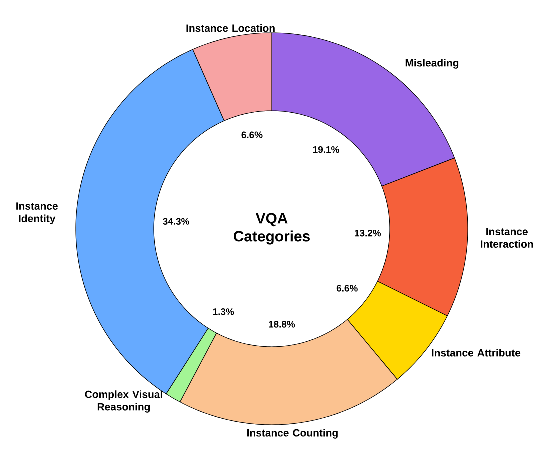 This screenshot has width=544, height=466. I want to click on slice-label: Instance Interaction, so click(507, 238).